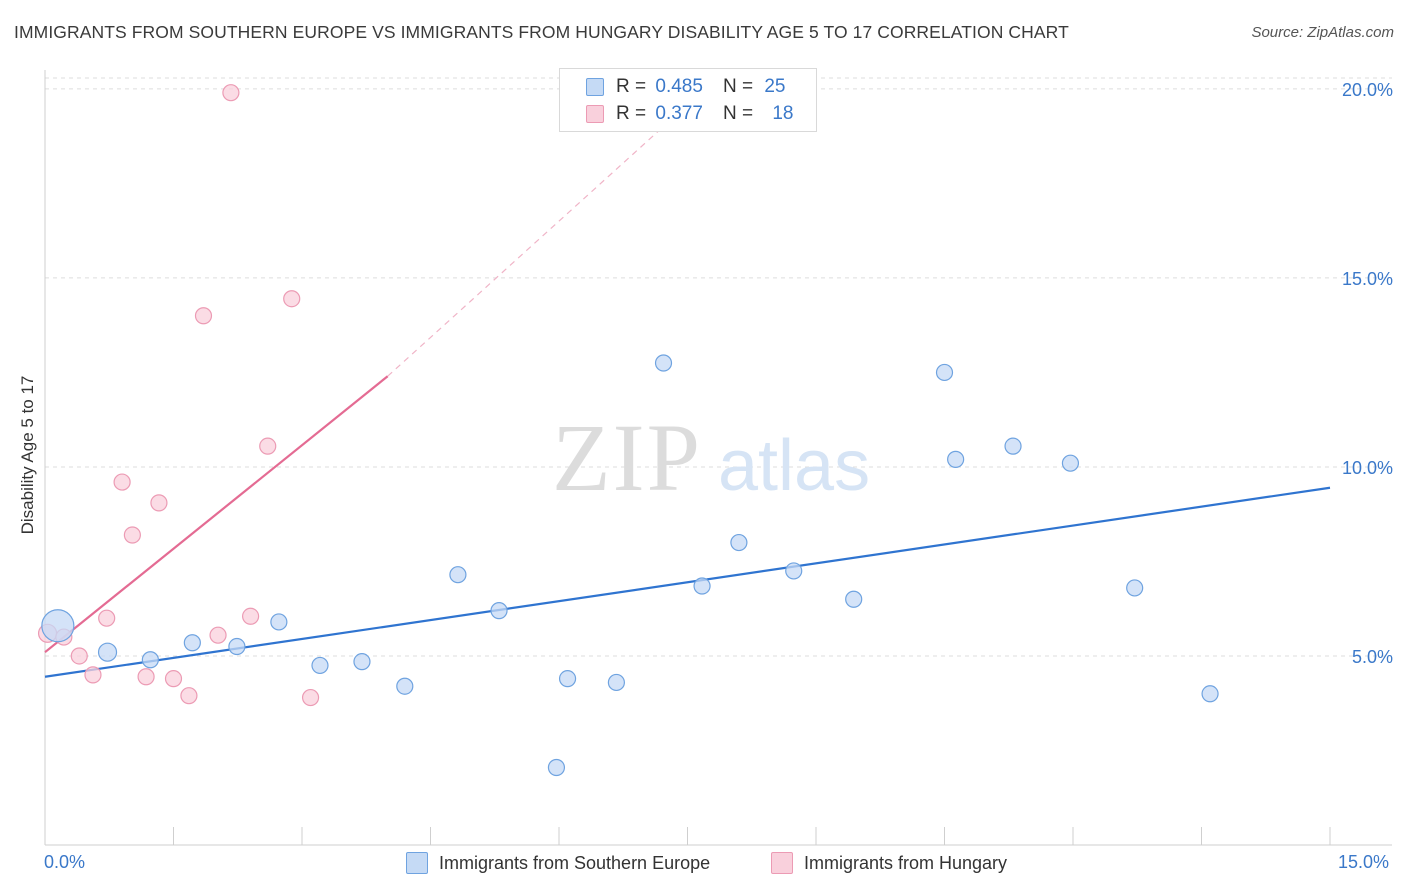  Describe the element at coordinates (1364, 862) in the screenshot. I see `x-tick-label-max: 15.0%` at that location.